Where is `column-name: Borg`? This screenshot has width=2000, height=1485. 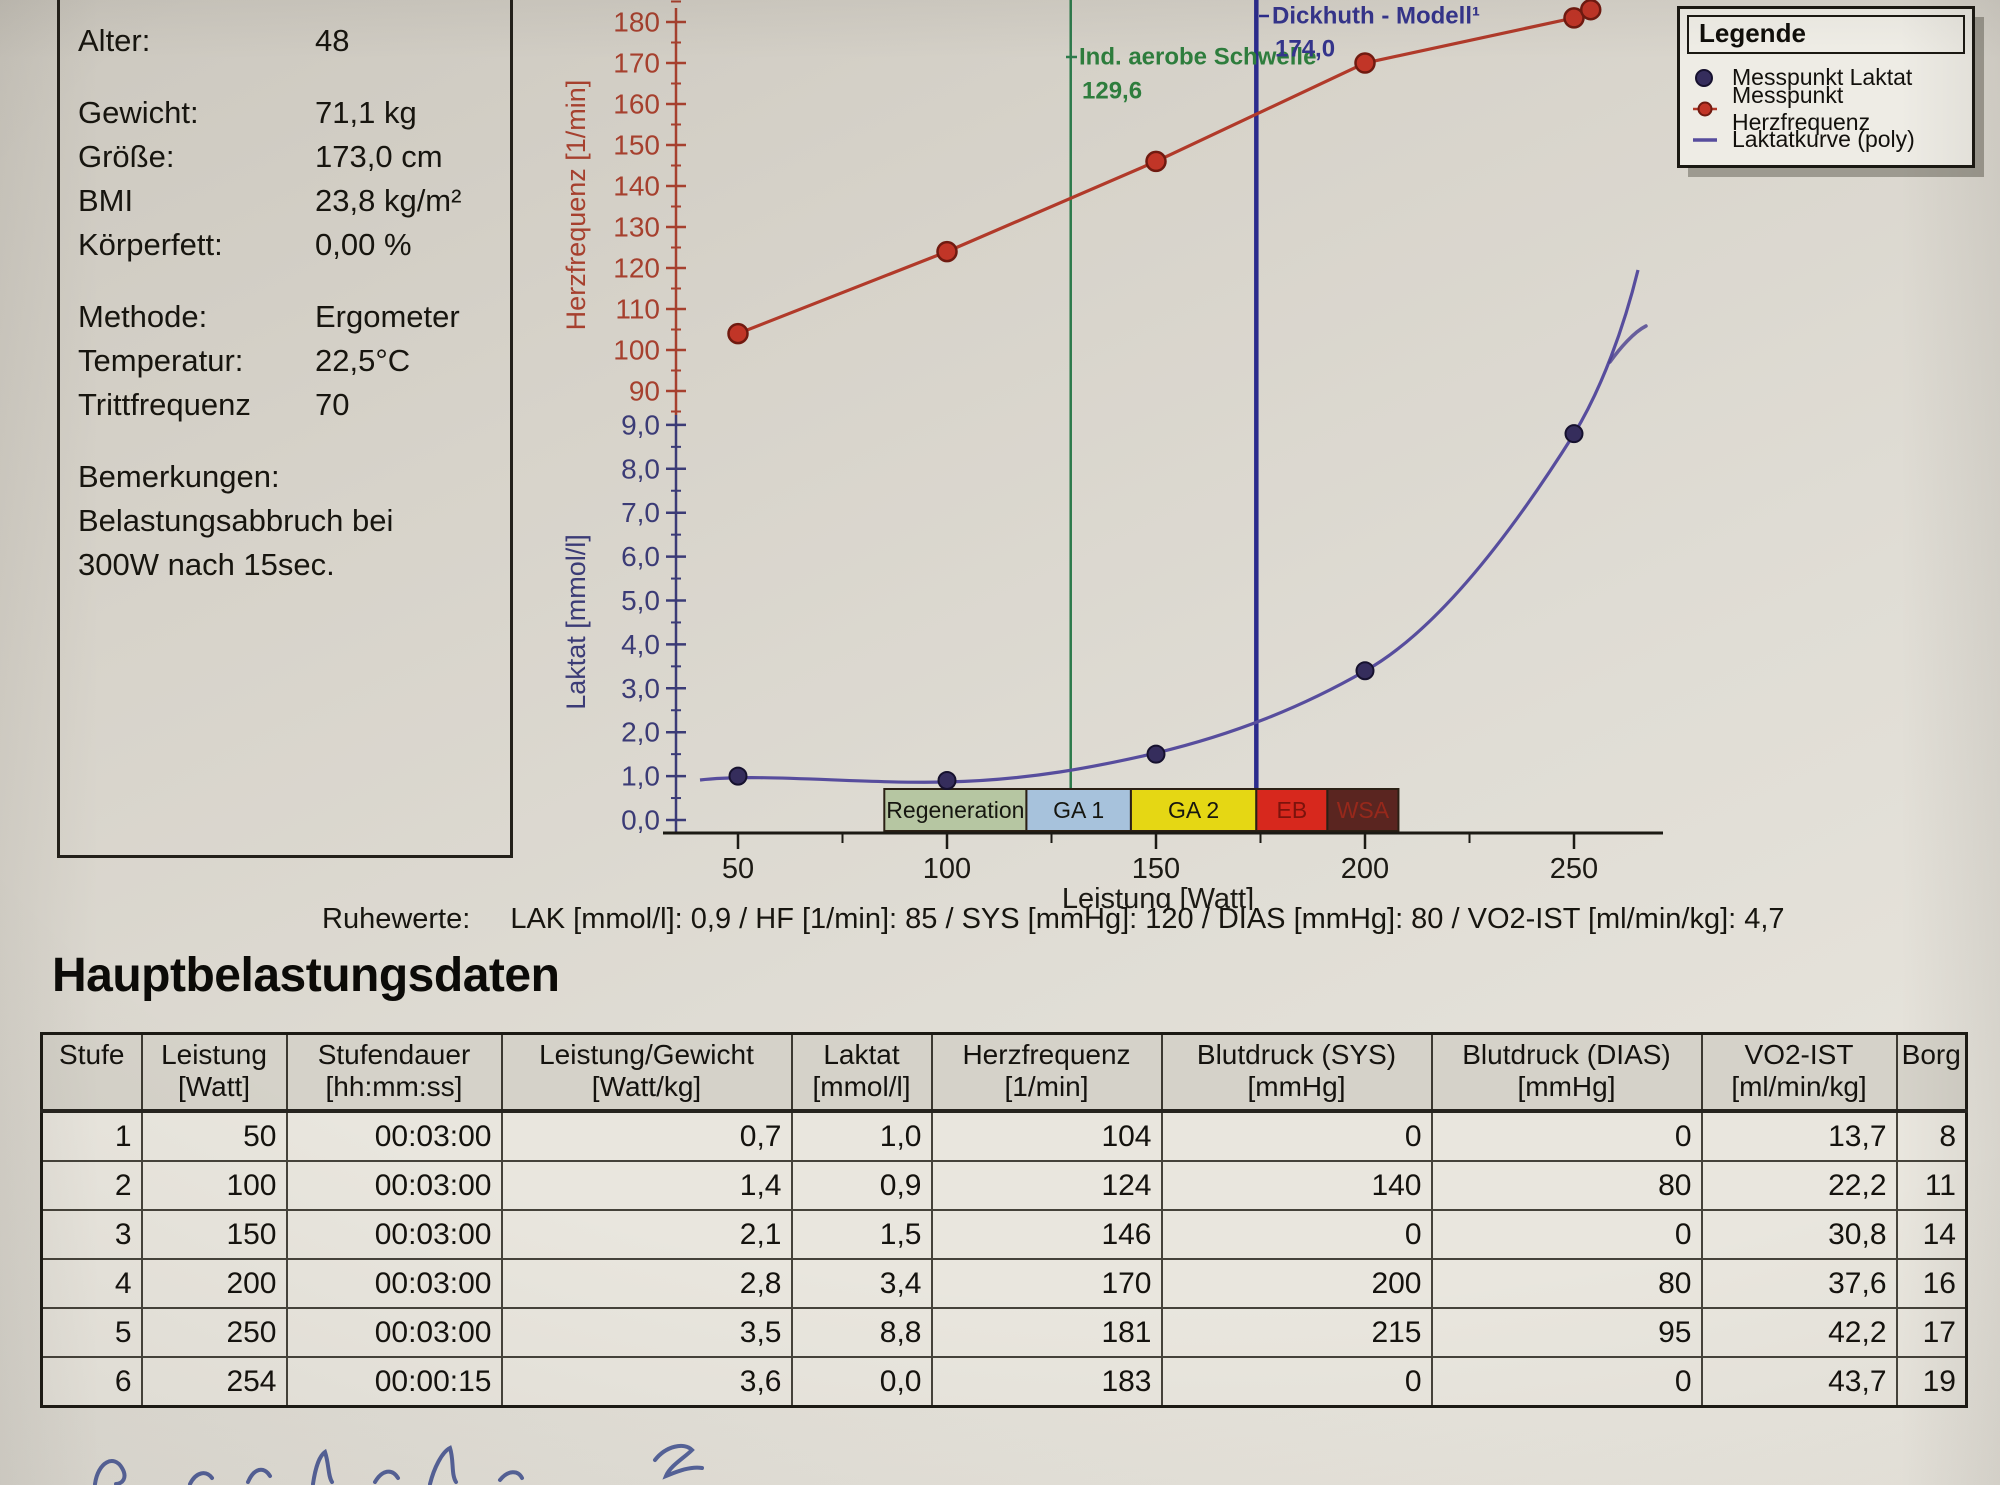
column-name: Borg is located at coordinates (1931, 1054).